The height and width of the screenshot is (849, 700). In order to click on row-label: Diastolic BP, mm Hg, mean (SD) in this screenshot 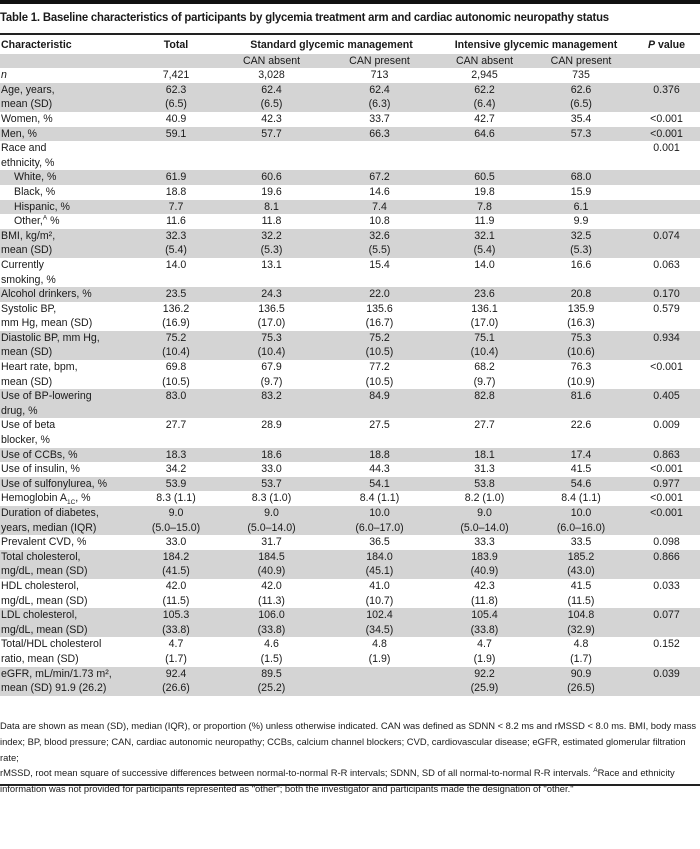, I will do `click(64, 345)`.